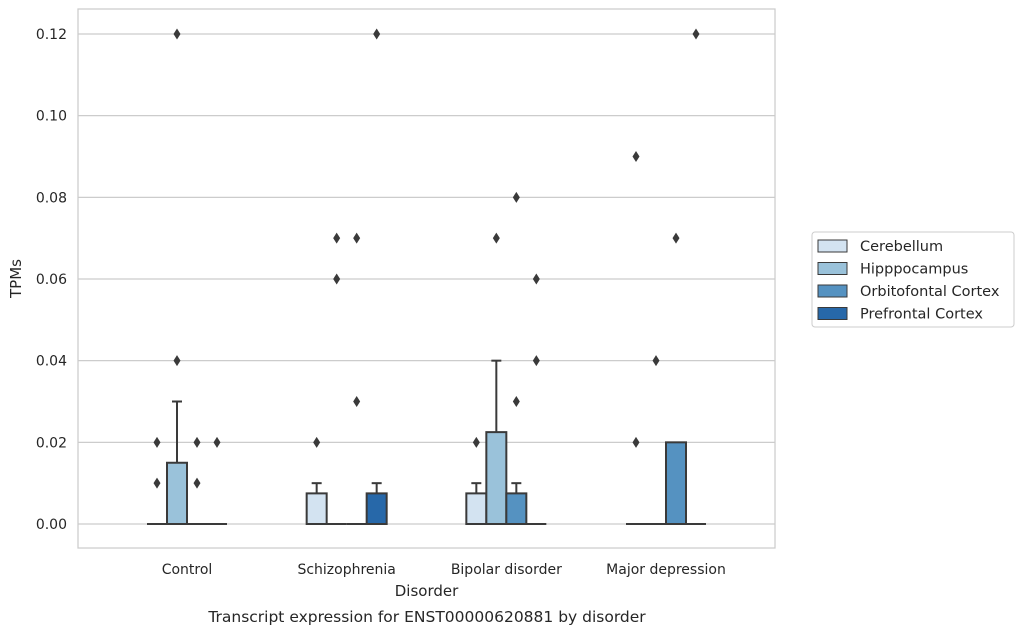 Image resolution: width=1023 pixels, height=634 pixels. I want to click on x-tick-label: Bipolar disorder, so click(506, 570).